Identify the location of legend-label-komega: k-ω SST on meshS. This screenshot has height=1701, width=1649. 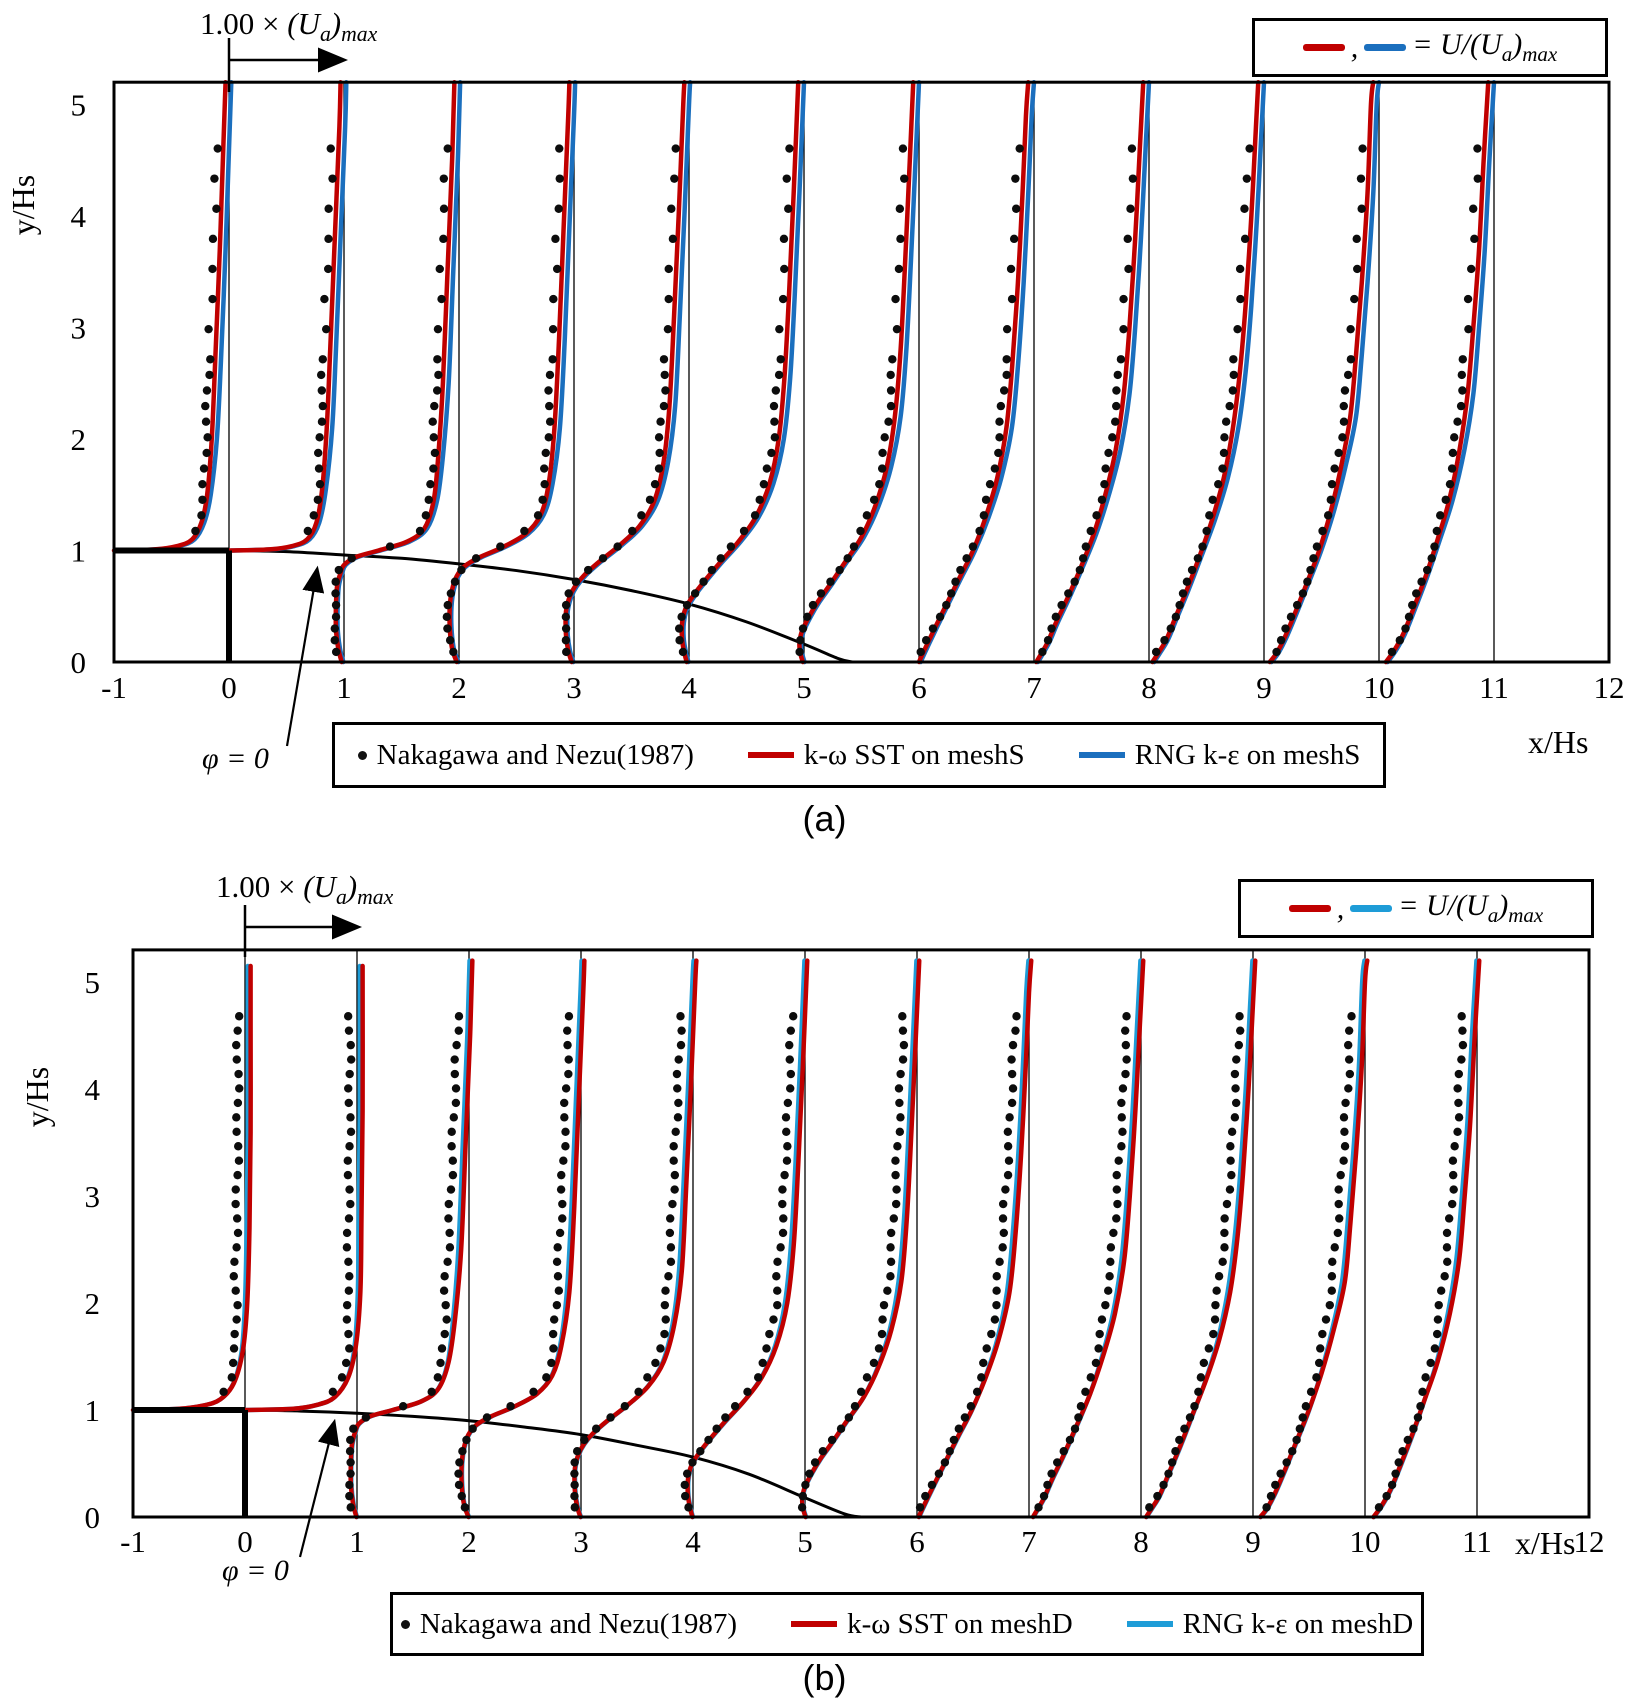
(914, 754).